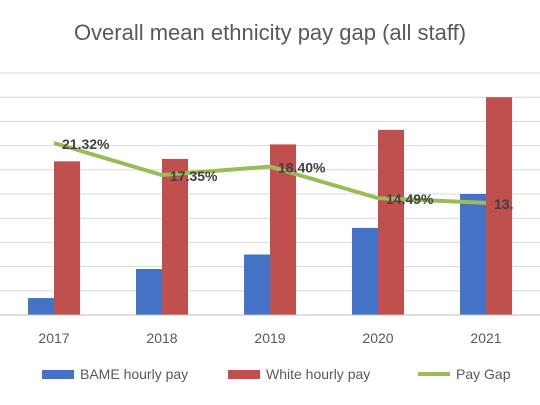 This screenshot has height=405, width=540. What do you see at coordinates (391, 222) in the screenshot?
I see `bar-white-2020` at bounding box center [391, 222].